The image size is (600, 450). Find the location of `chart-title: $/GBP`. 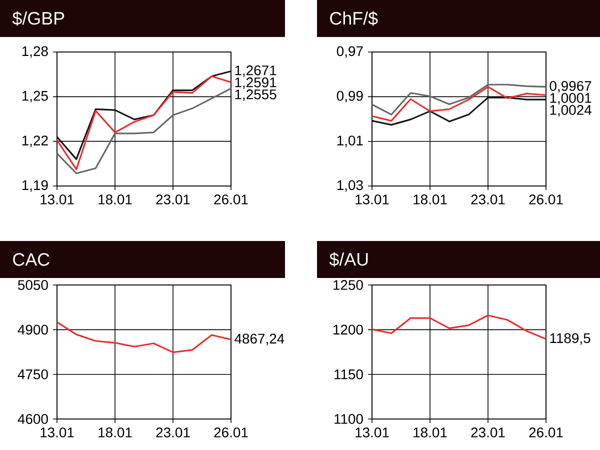

chart-title: $/GBP is located at coordinates (38, 18).